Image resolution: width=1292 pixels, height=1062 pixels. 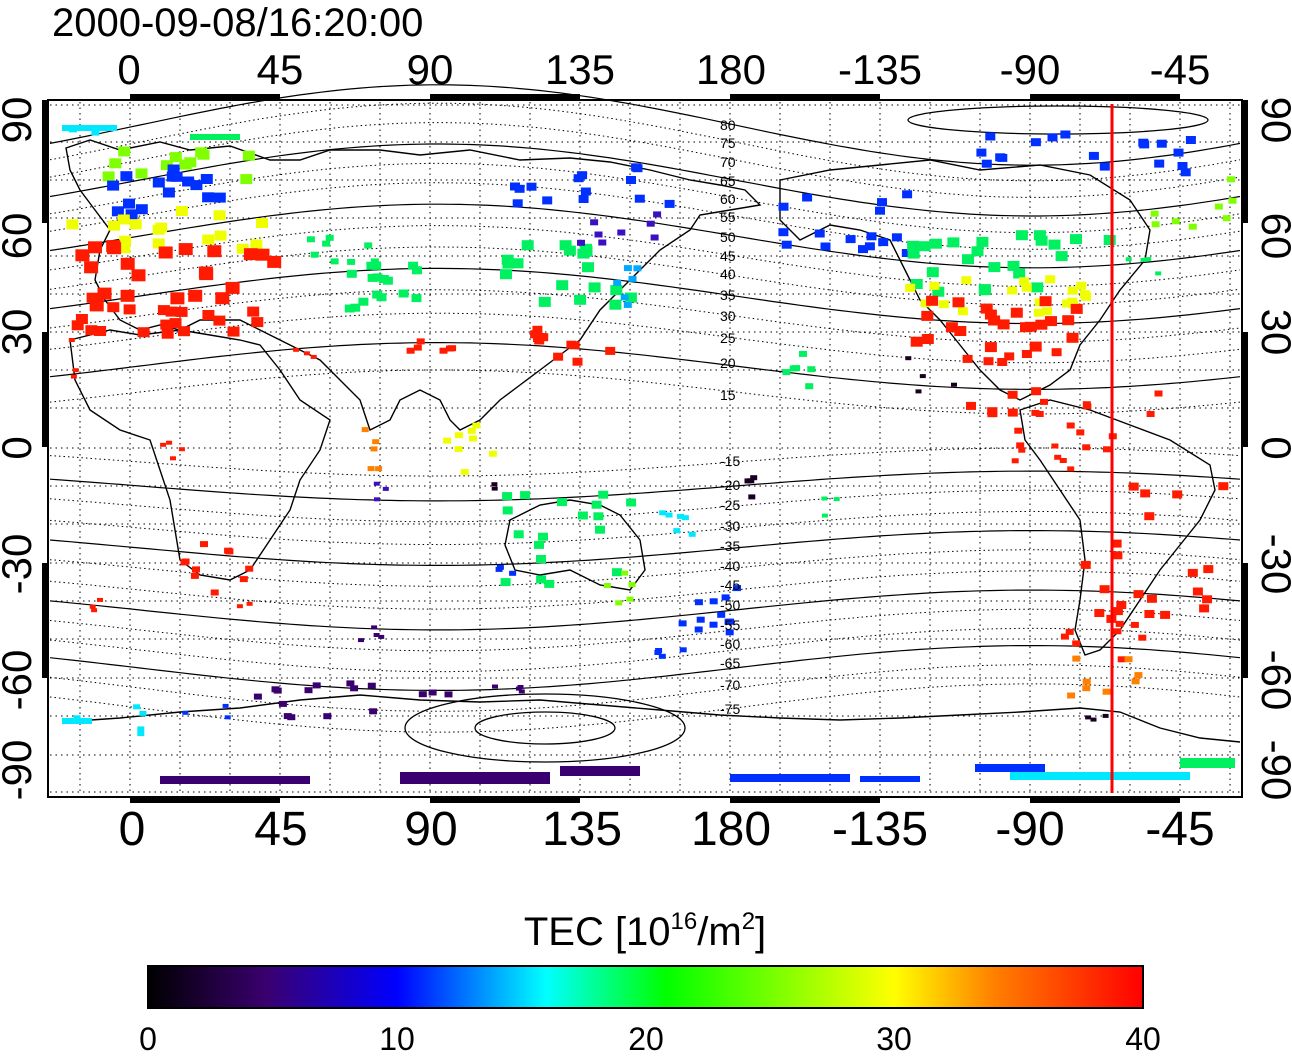 I want to click on contour-label: -50, so click(x=730, y=605).